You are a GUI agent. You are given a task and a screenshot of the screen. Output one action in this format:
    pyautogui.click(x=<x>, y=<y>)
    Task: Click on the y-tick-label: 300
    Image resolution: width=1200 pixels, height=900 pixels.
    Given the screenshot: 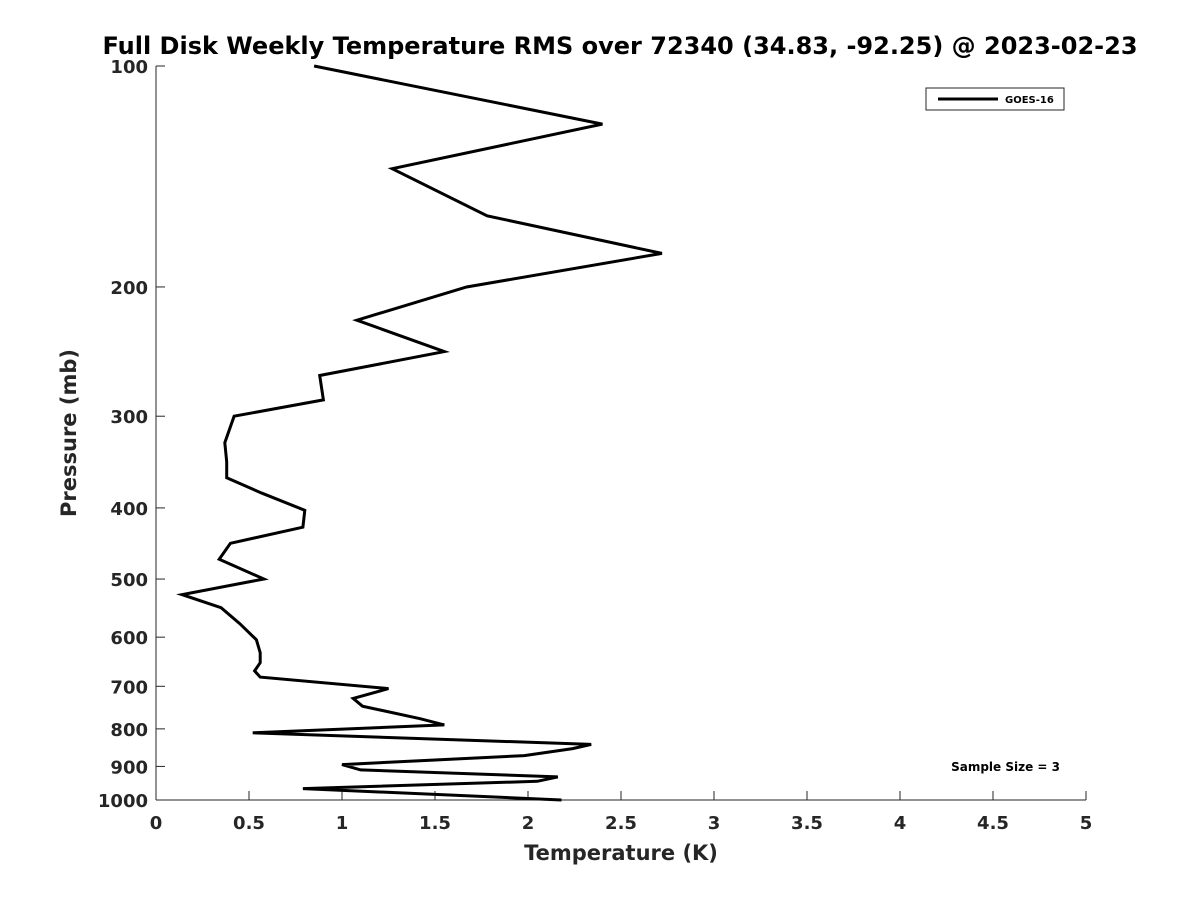 What is the action you would take?
    pyautogui.click(x=129, y=417)
    